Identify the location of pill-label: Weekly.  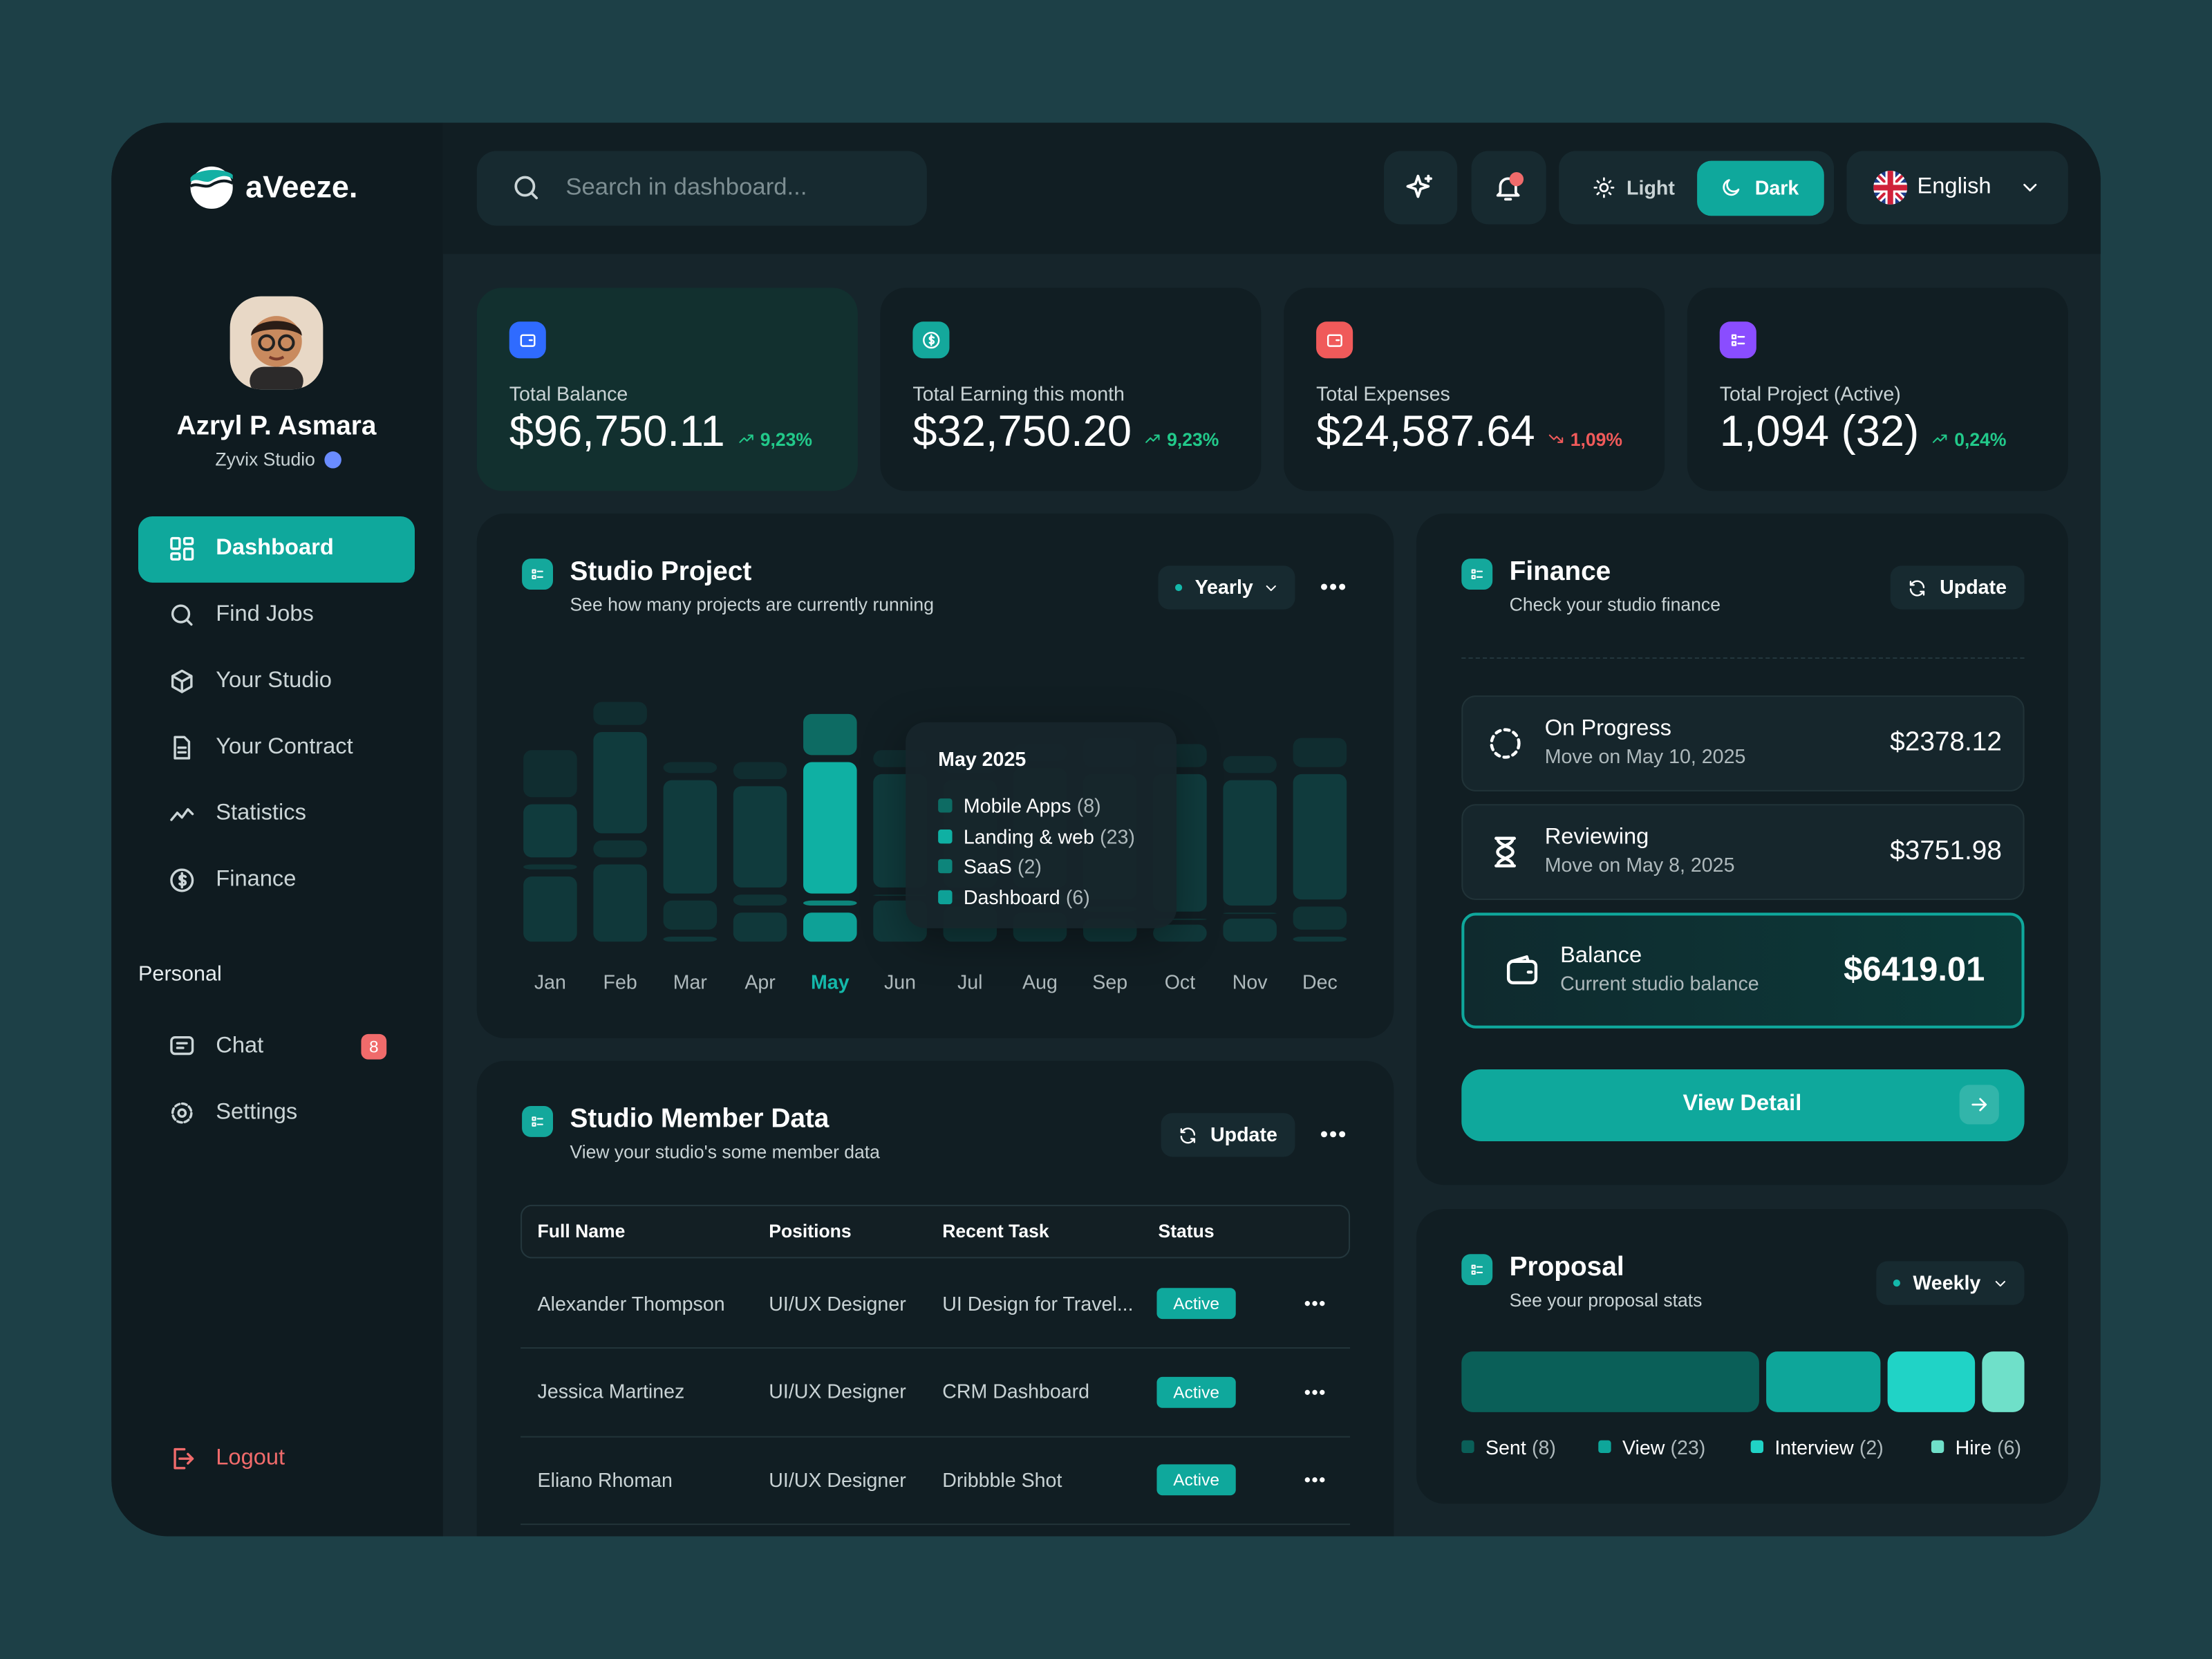
(1947, 1282).